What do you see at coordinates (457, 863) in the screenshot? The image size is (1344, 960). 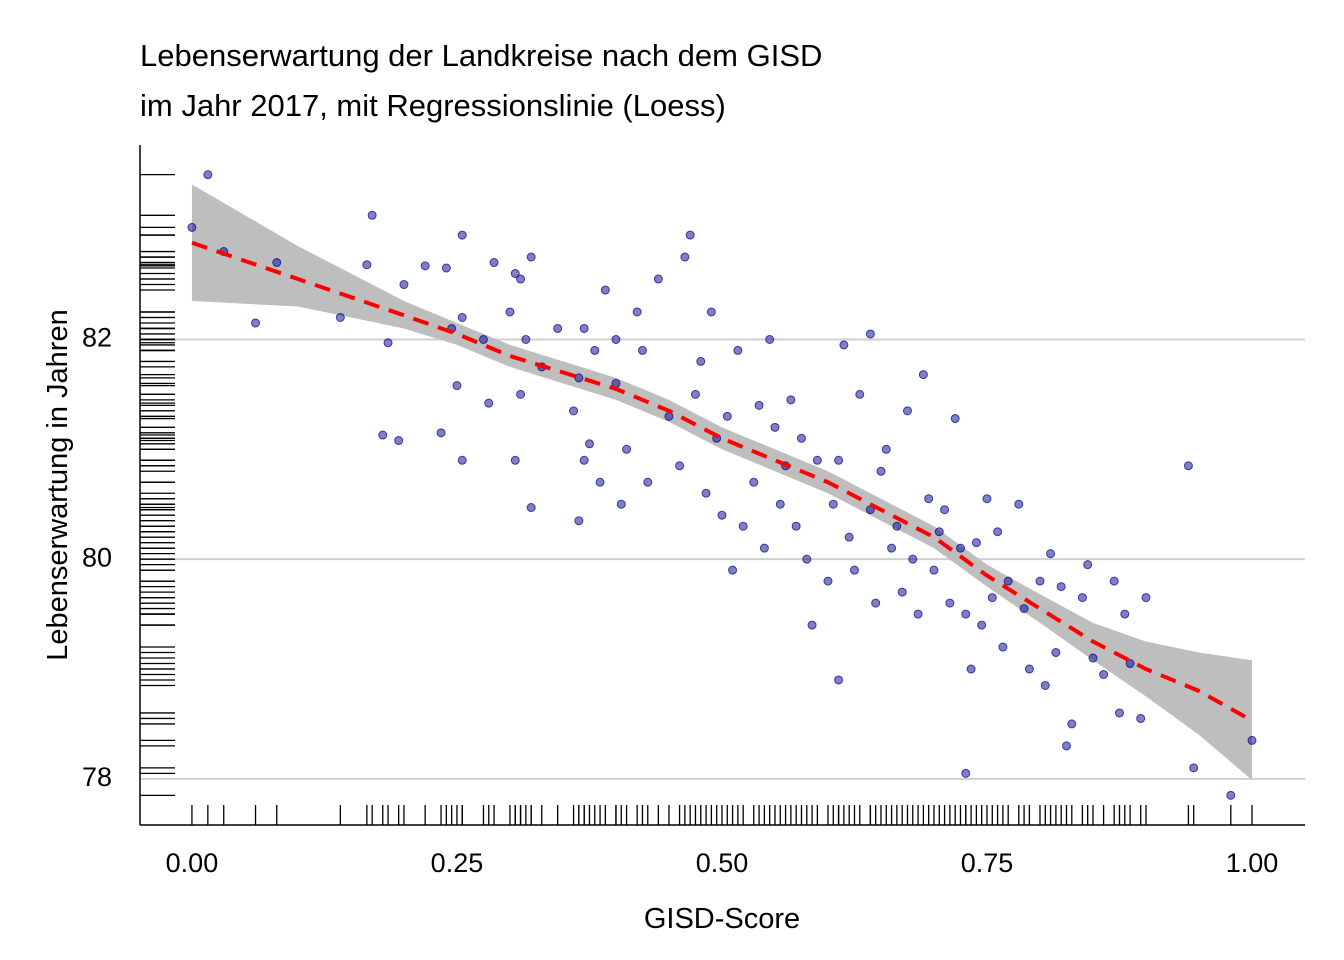 I see `x-tick-label: 0.25` at bounding box center [457, 863].